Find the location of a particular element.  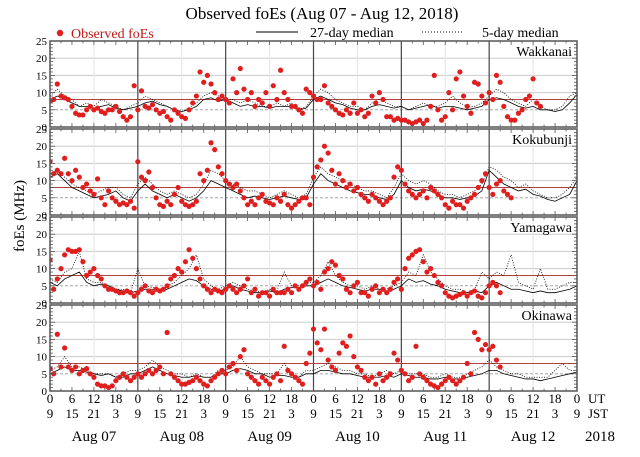

y-tick-label: 10 is located at coordinates (42, 182).